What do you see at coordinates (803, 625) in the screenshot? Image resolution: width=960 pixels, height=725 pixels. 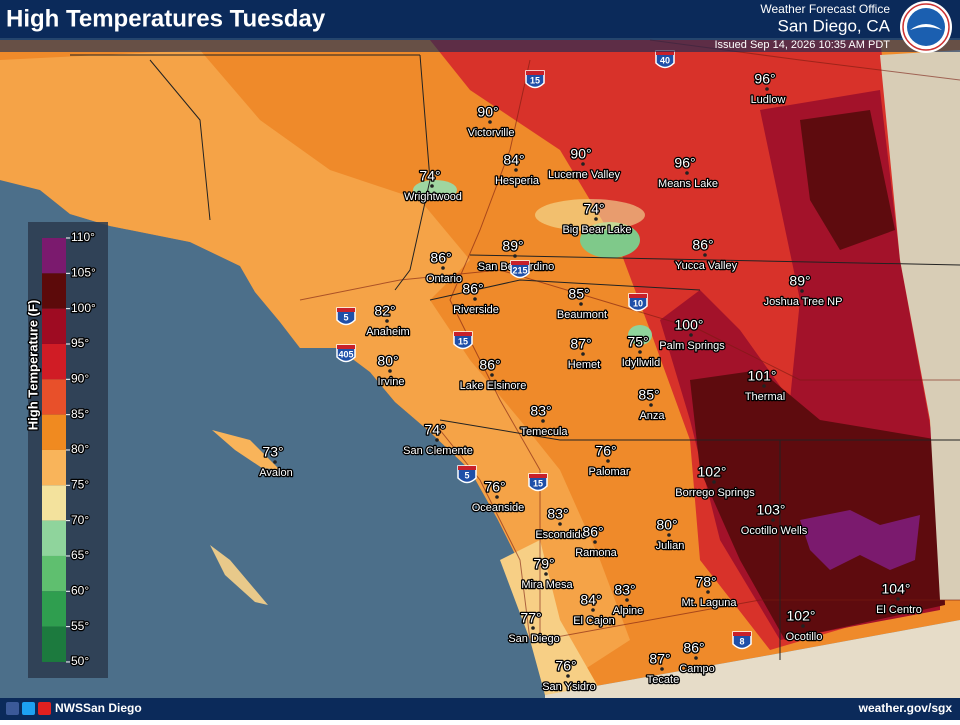 I see `city: 102° Ocotillo` at bounding box center [803, 625].